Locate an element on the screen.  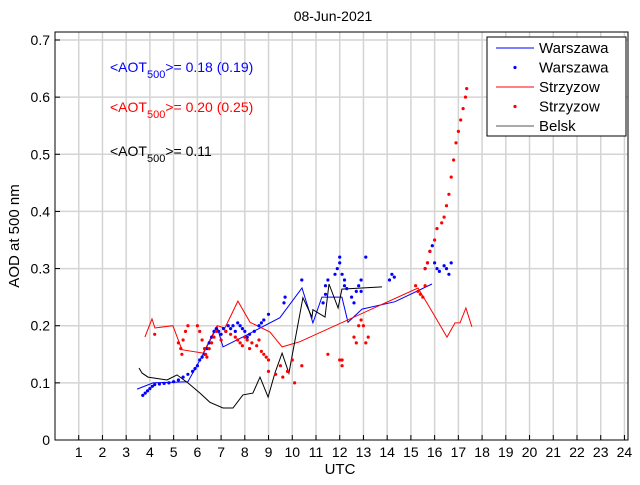
x-tick-label: 19 is located at coordinates (506, 452).